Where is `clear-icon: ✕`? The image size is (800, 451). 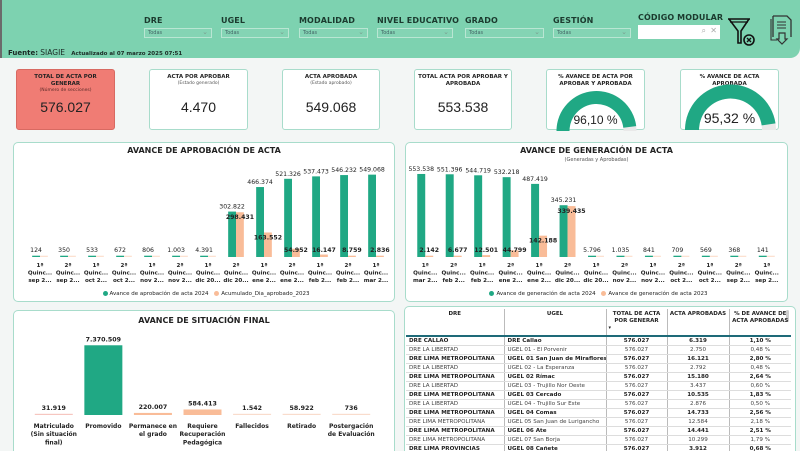 clear-icon: ✕ is located at coordinates (713, 30).